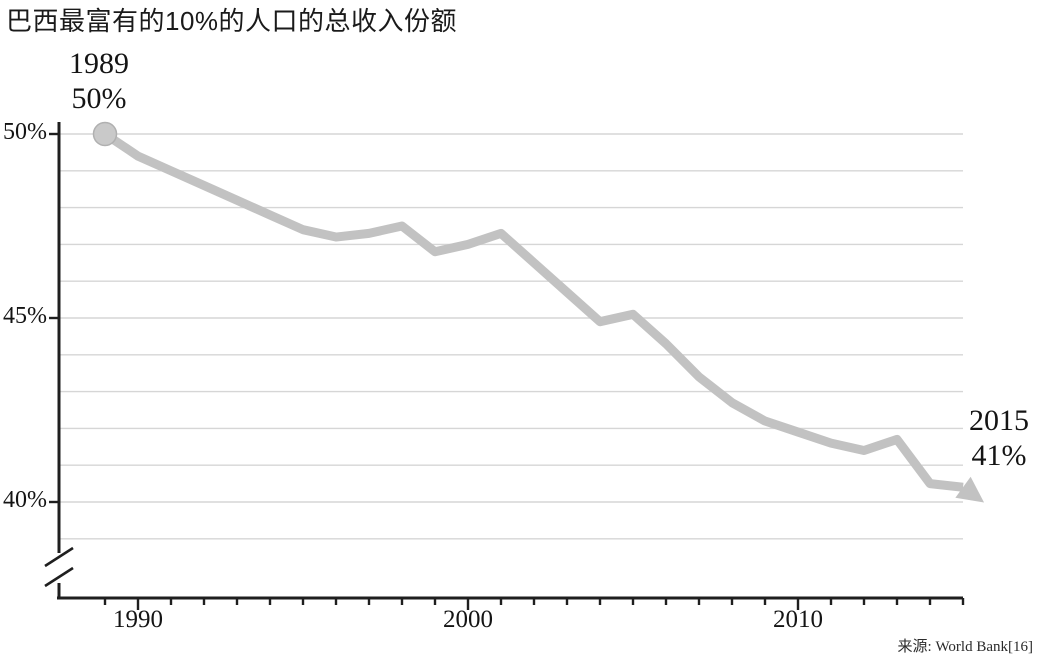 This screenshot has height=666, width=1038. What do you see at coordinates (138, 619) in the screenshot?
I see `x-axis-label-1990: 1990` at bounding box center [138, 619].